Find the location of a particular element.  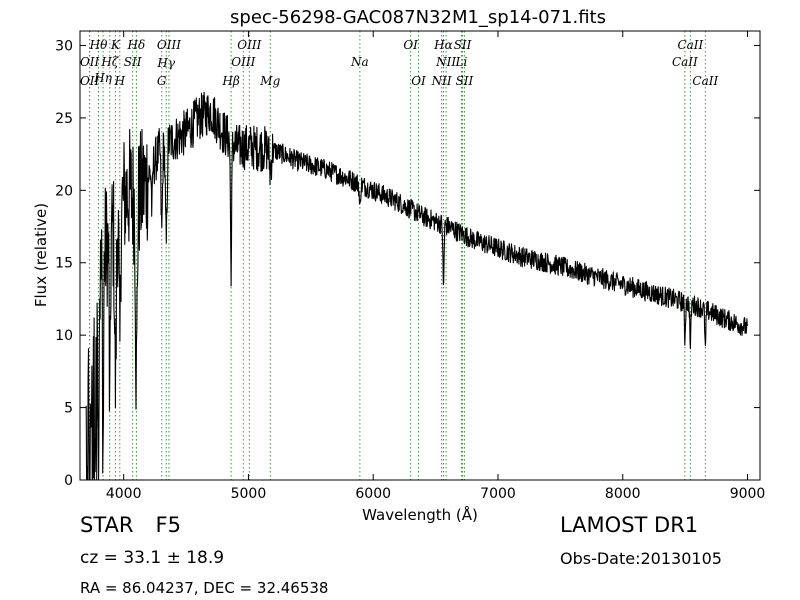

x-tick-label: 4000 is located at coordinates (124, 494).